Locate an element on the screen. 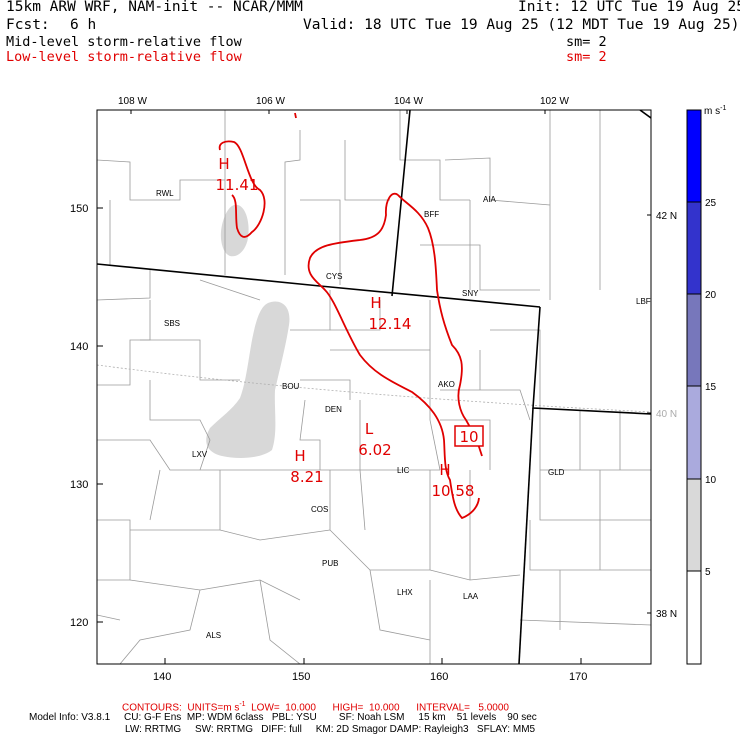 This screenshot has height=740, width=740. high-value-central: 12.14 is located at coordinates (390, 324).